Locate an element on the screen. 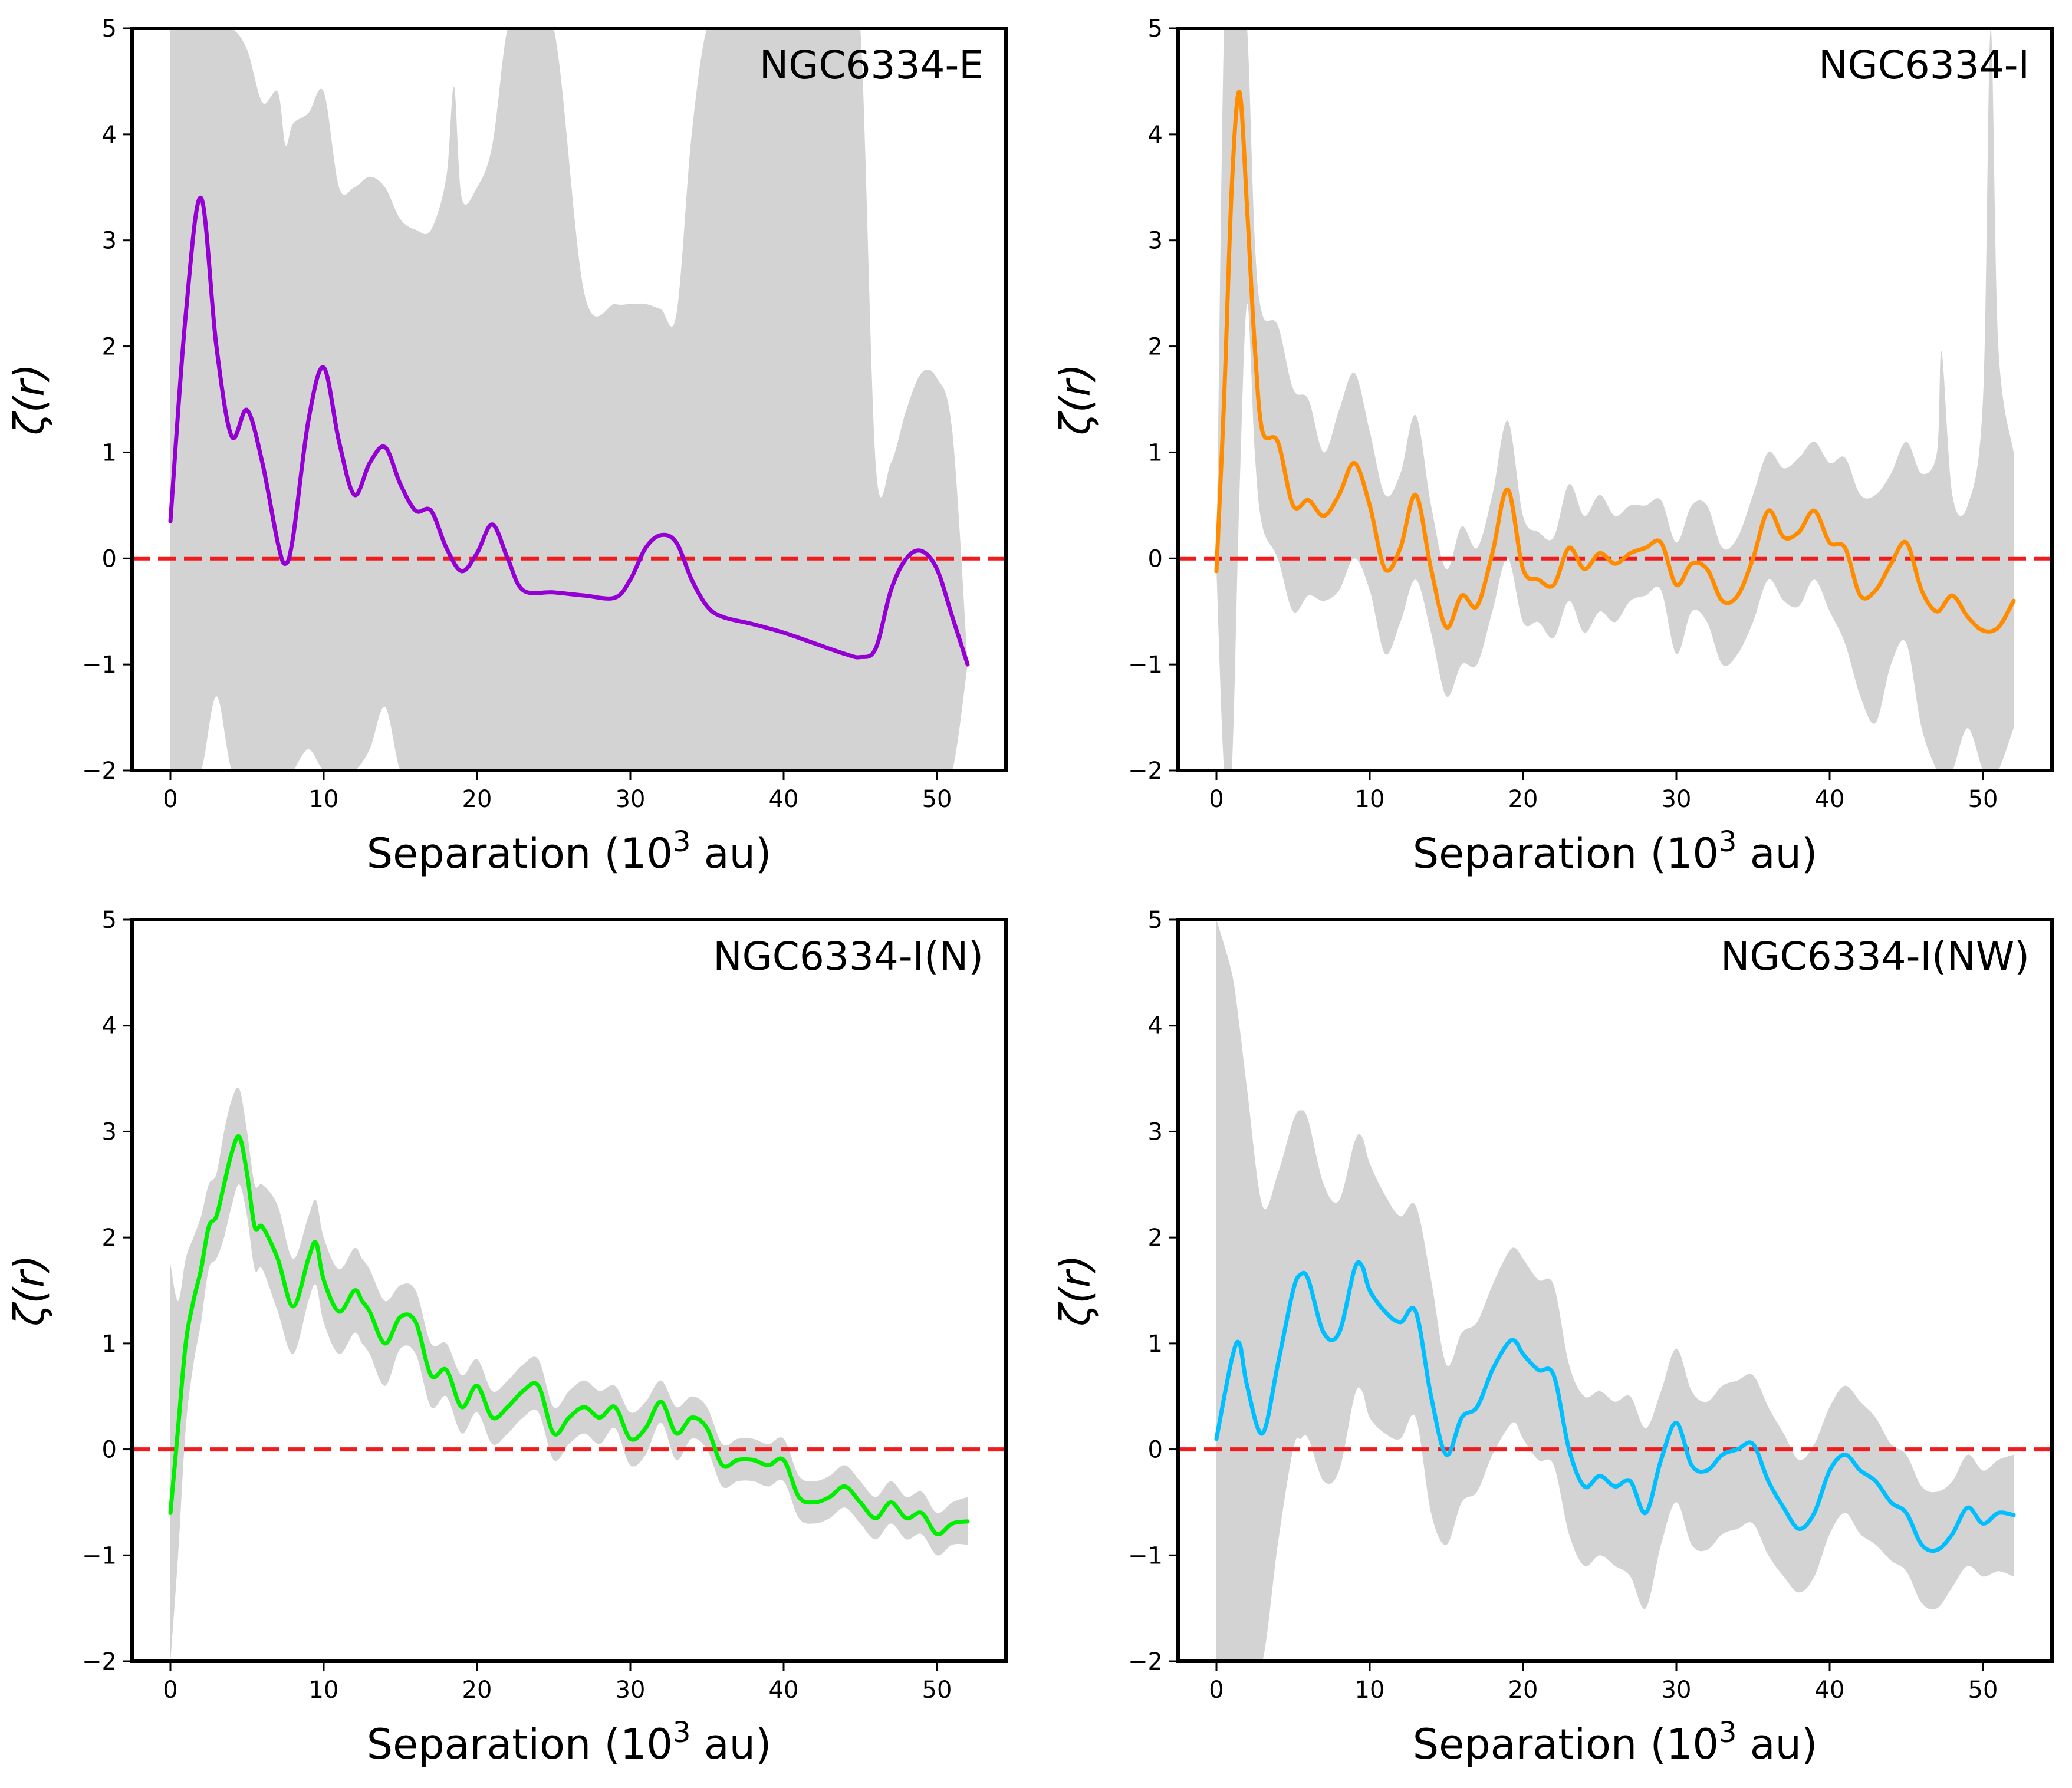  panel-label: NGC6334-I(NW) is located at coordinates (1876, 956).